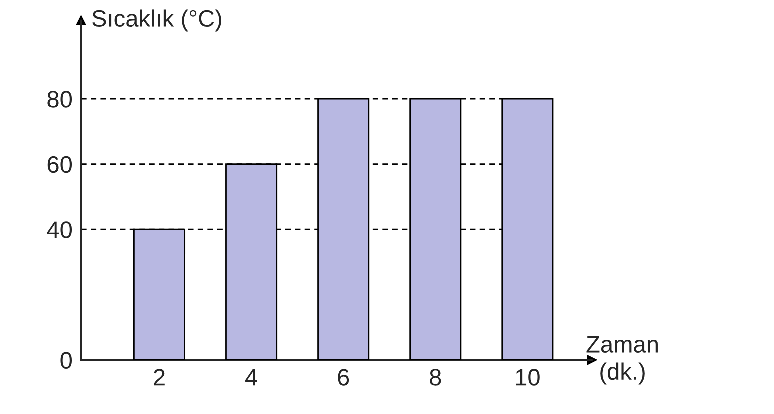 The width and height of the screenshot is (774, 414). Describe the element at coordinates (159, 377) in the screenshot. I see `x-tick-label: 2` at that location.